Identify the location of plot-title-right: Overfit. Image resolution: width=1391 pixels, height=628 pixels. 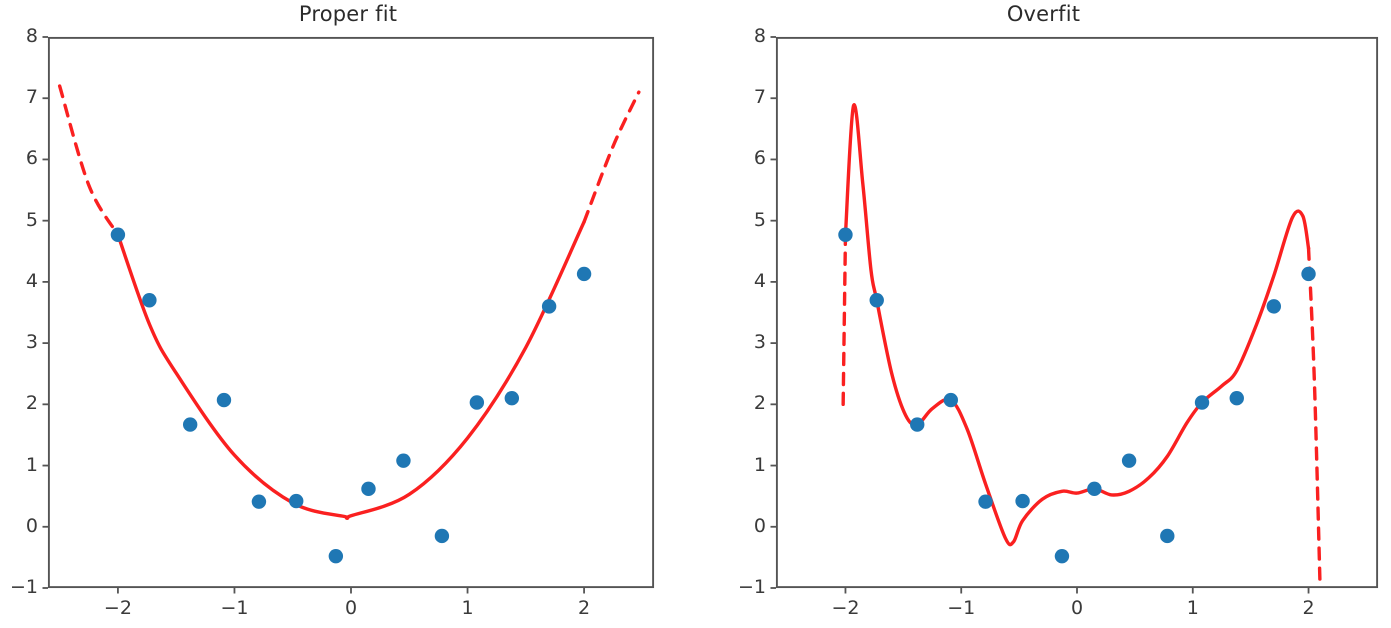
(1043, 14).